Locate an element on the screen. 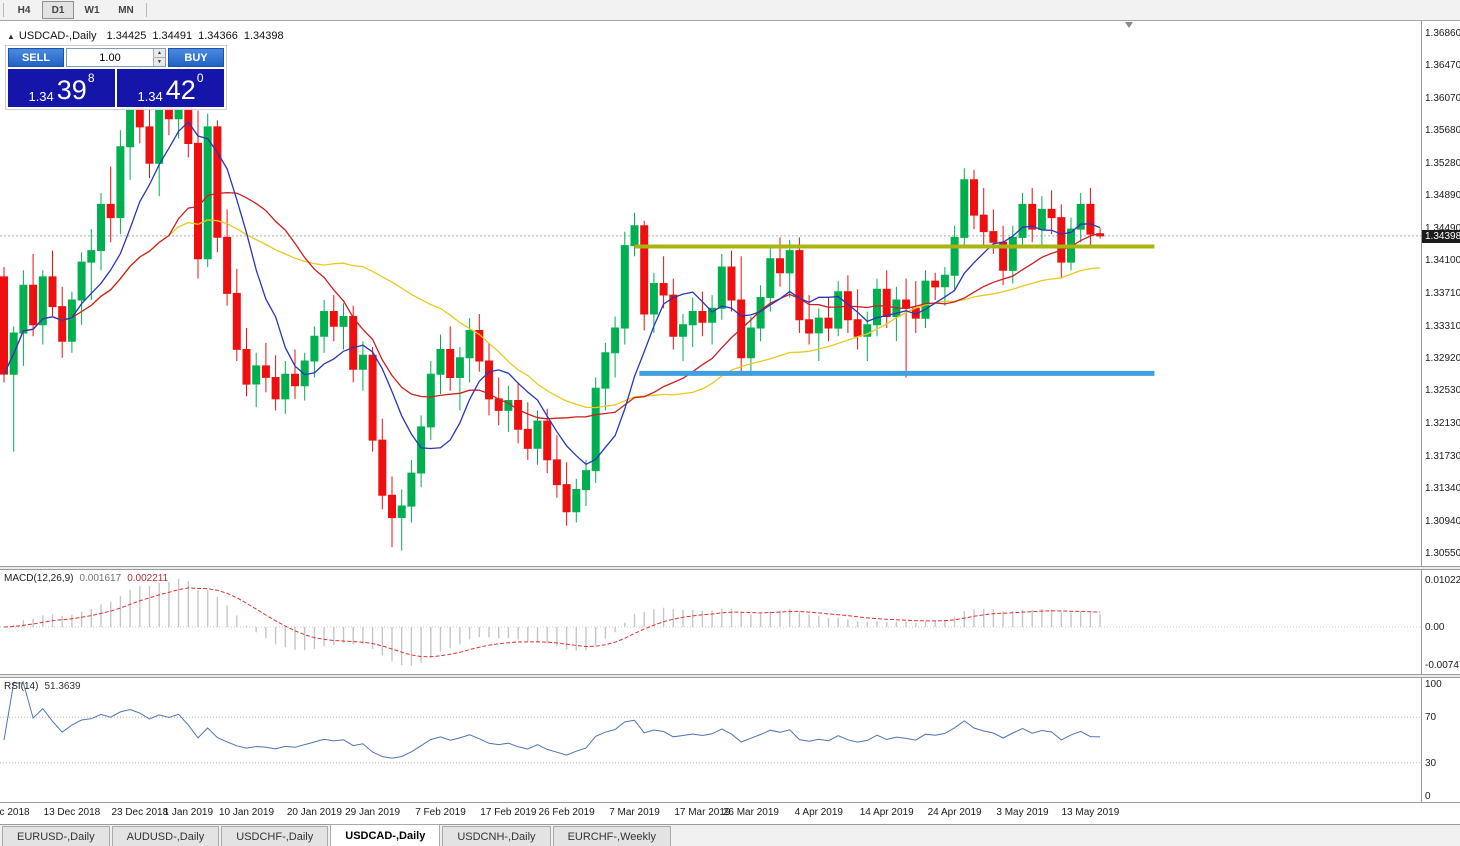  buy-price-base: 1.34 is located at coordinates (150, 96).